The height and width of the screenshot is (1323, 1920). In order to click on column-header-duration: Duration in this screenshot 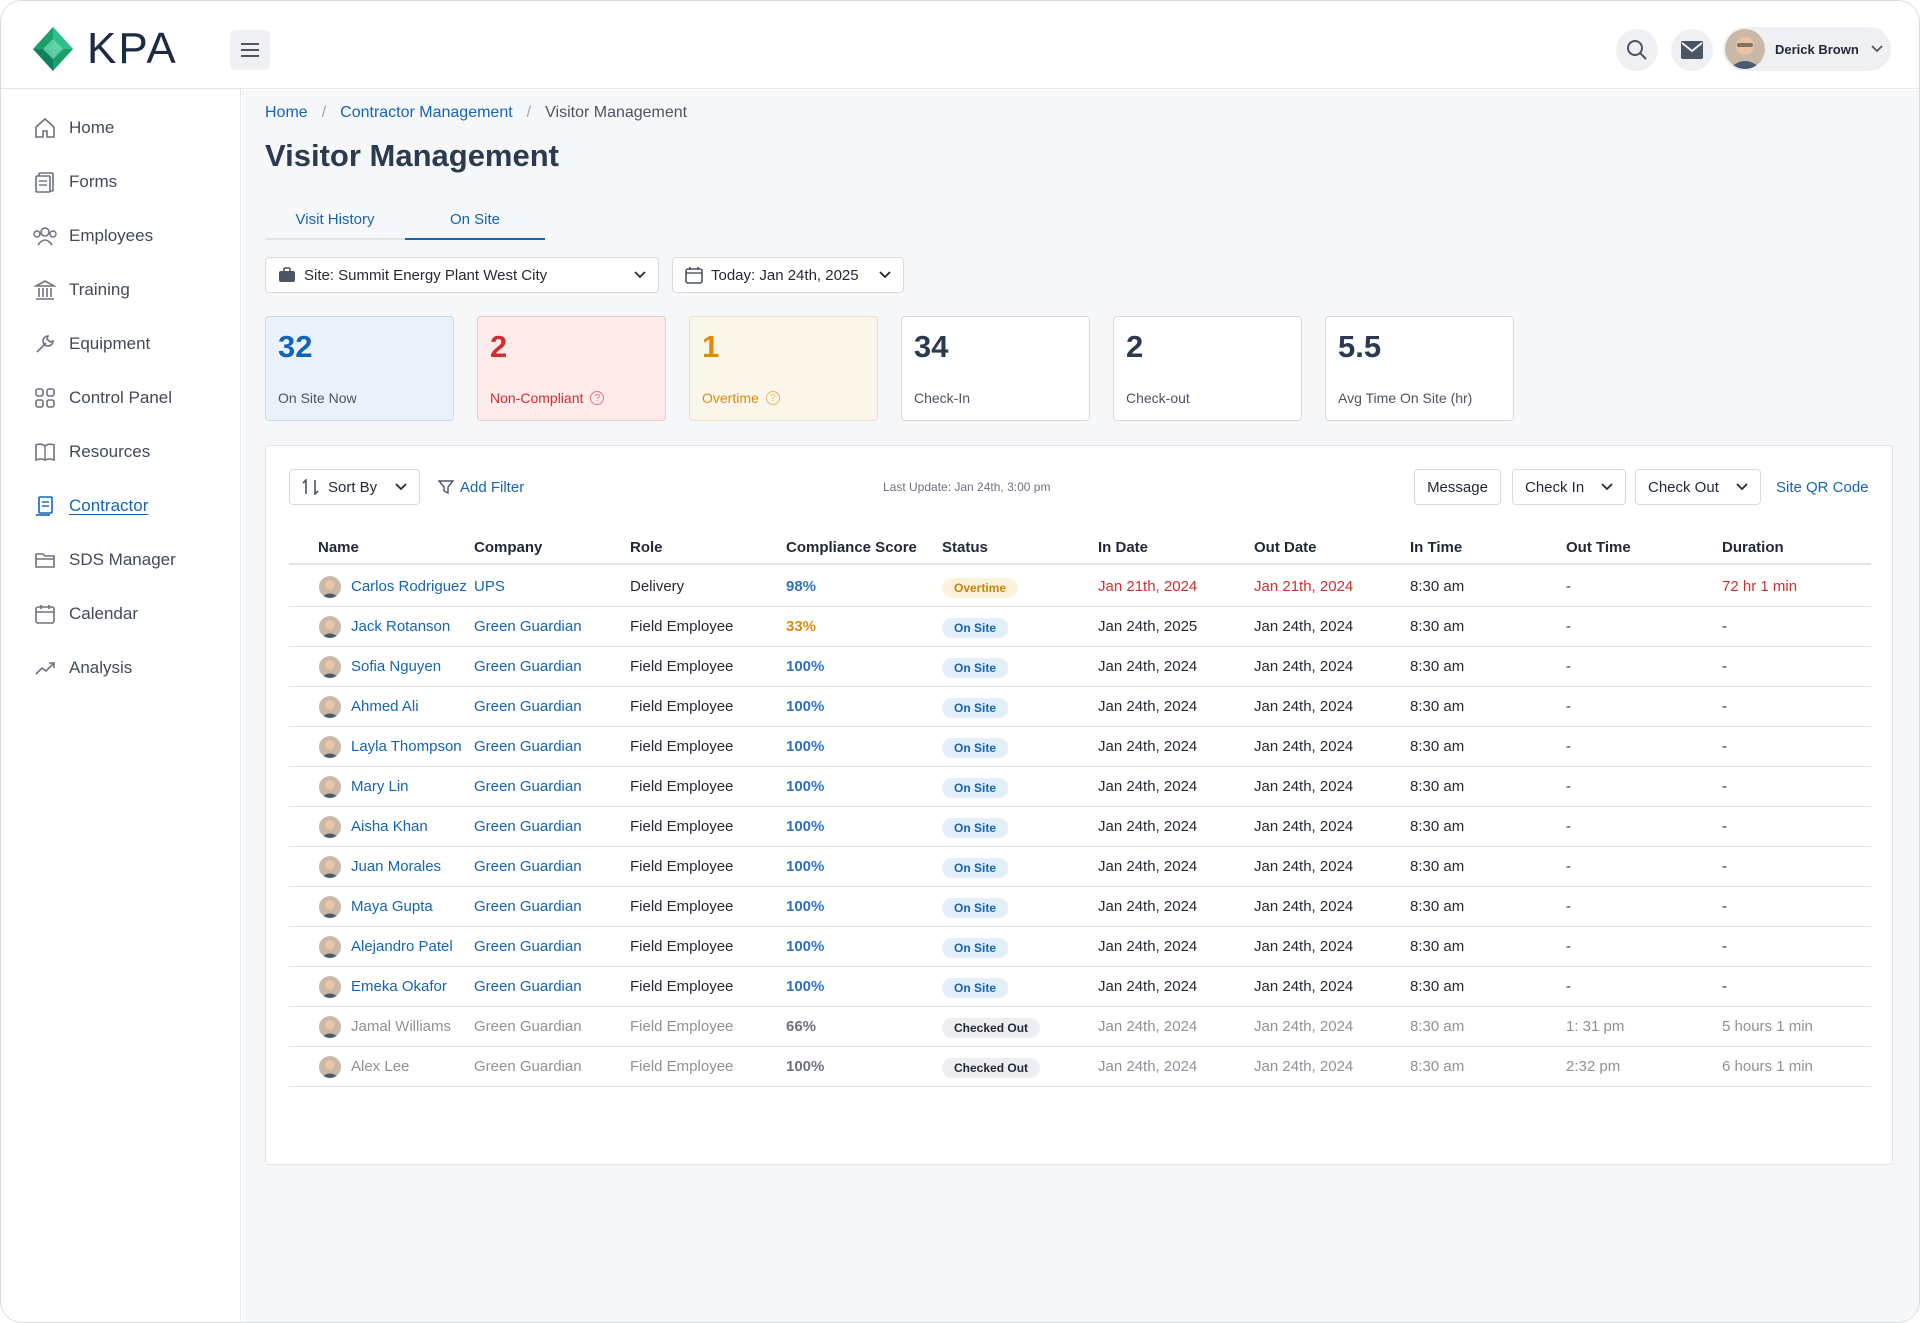, I will do `click(1753, 547)`.